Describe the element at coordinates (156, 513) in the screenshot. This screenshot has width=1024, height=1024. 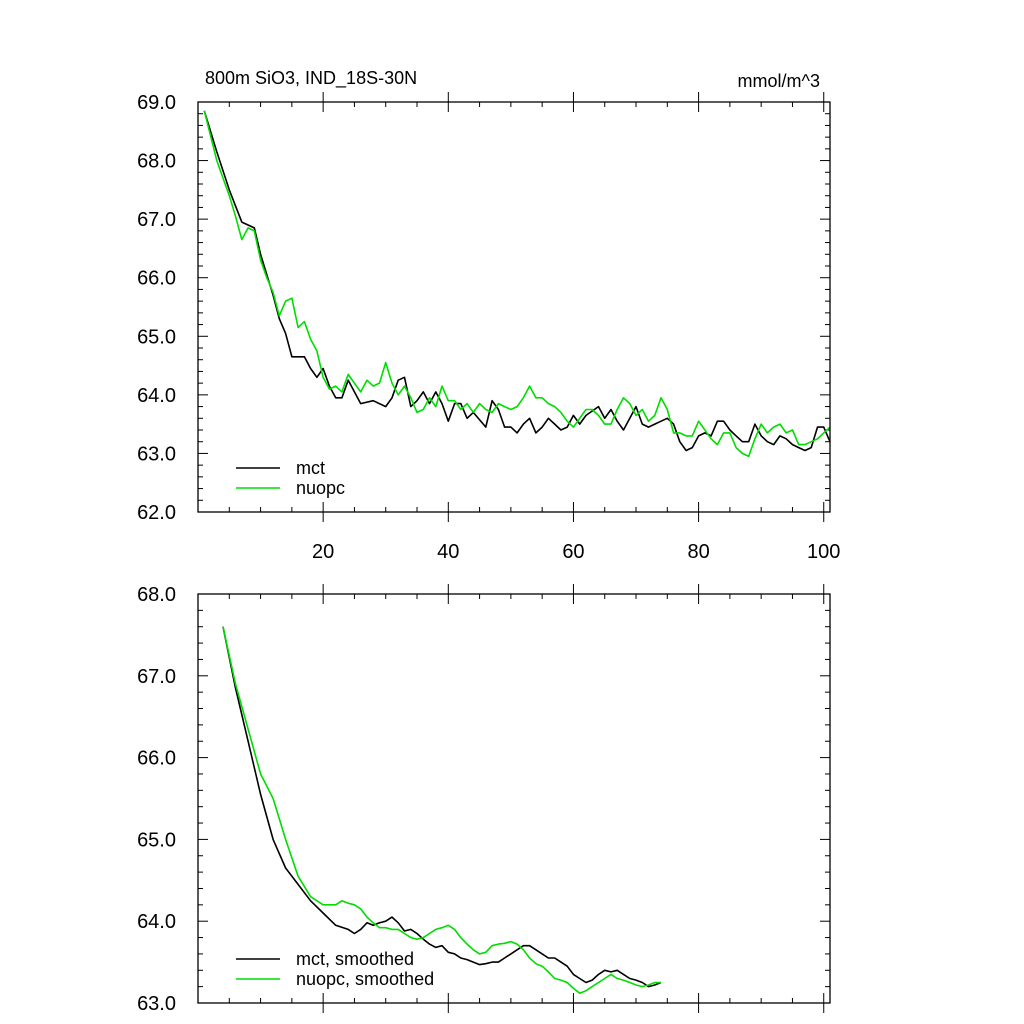
I see `y-tick-label: 62.0` at that location.